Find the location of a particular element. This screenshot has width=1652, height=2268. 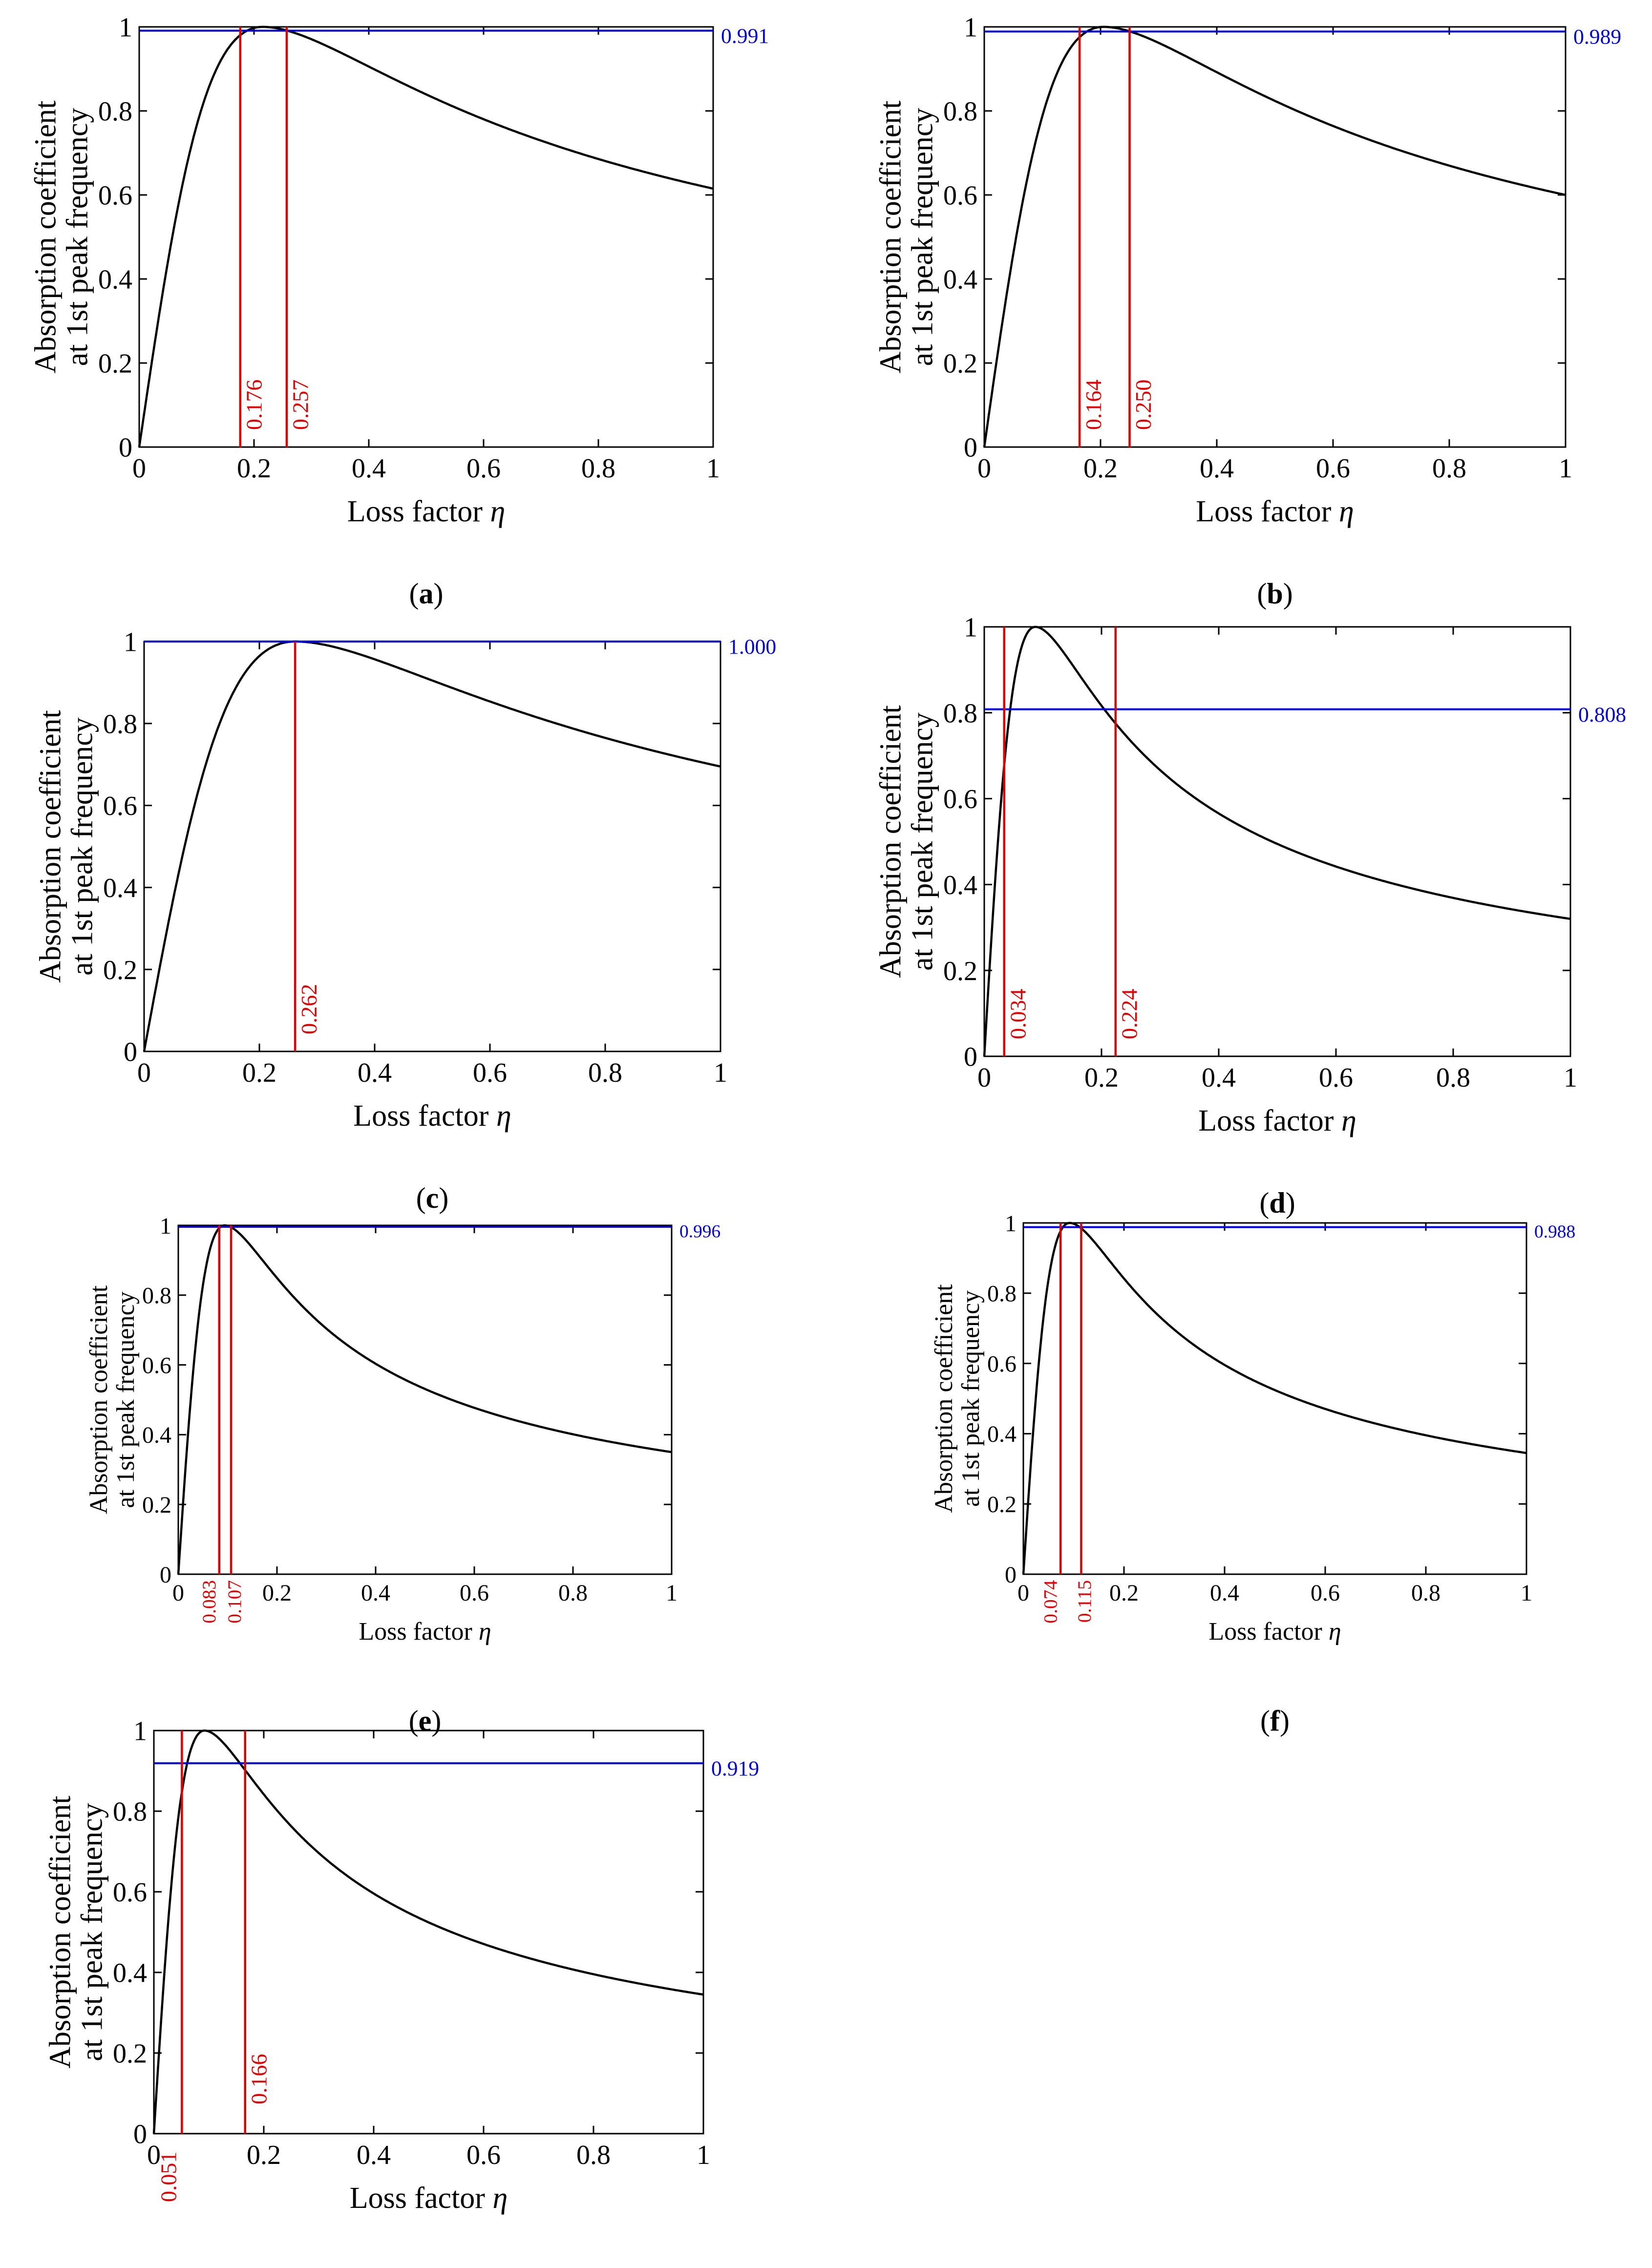

marker-value-label: 0.250 is located at coordinates (1143, 405).